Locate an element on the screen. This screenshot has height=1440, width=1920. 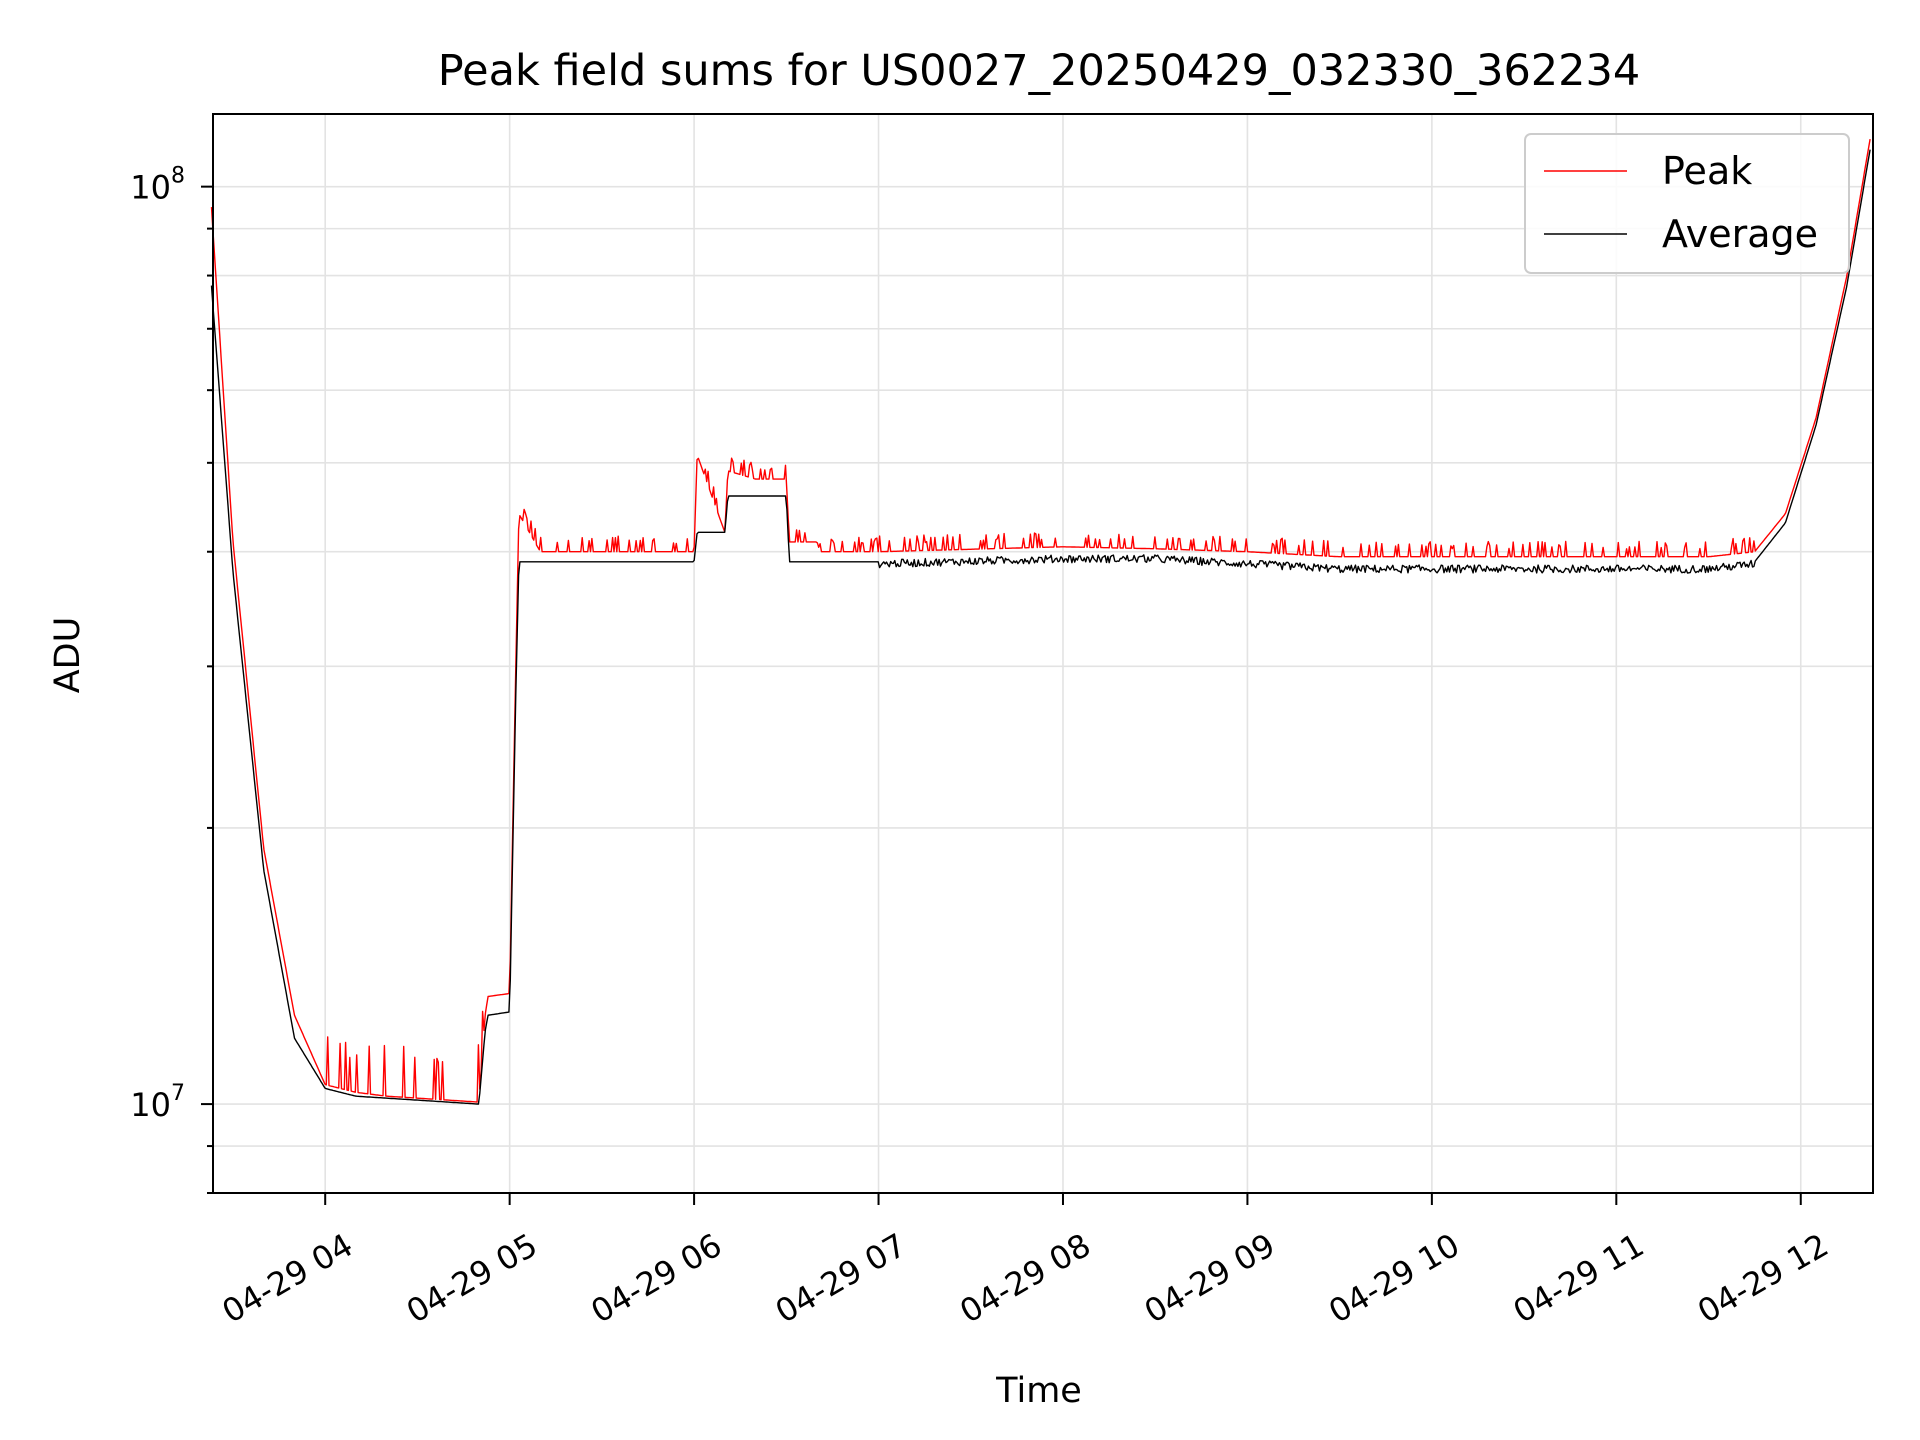
legend-label-peak: Peak is located at coordinates (1707, 171).